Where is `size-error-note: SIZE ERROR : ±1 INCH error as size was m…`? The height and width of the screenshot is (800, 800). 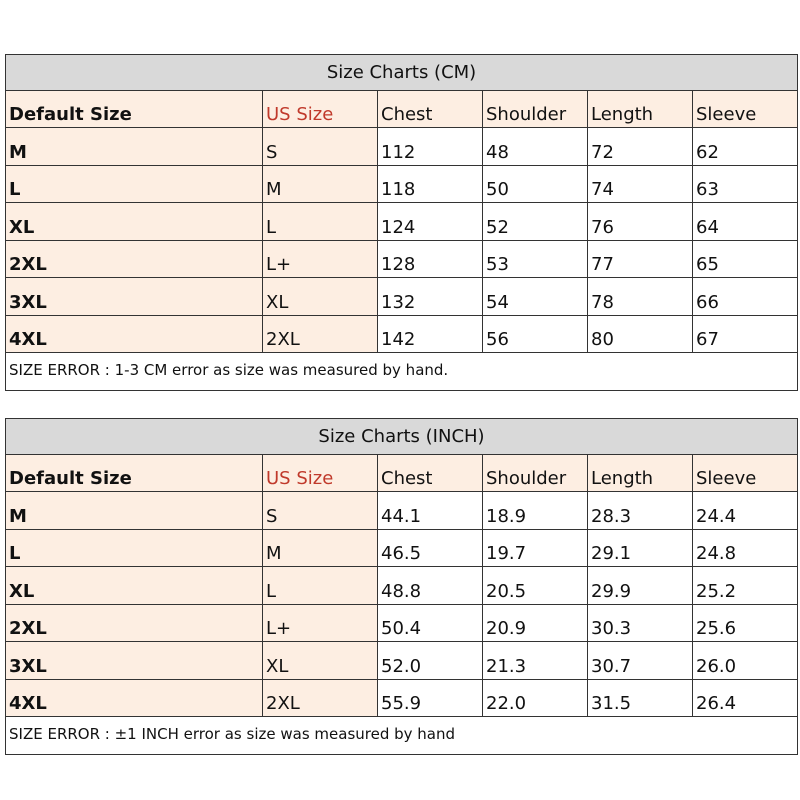
size-error-note: SIZE ERROR : ±1 INCH error as size was m… is located at coordinates (401, 735).